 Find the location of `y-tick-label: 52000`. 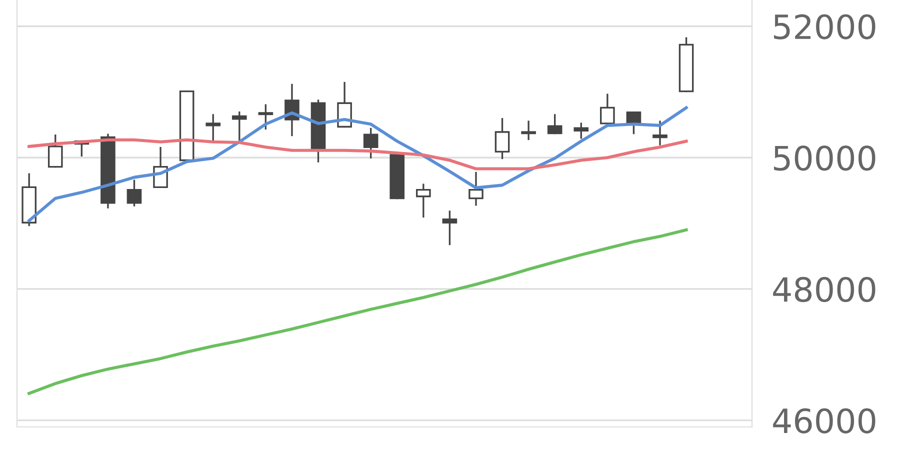

y-tick-label: 52000 is located at coordinates (825, 27).